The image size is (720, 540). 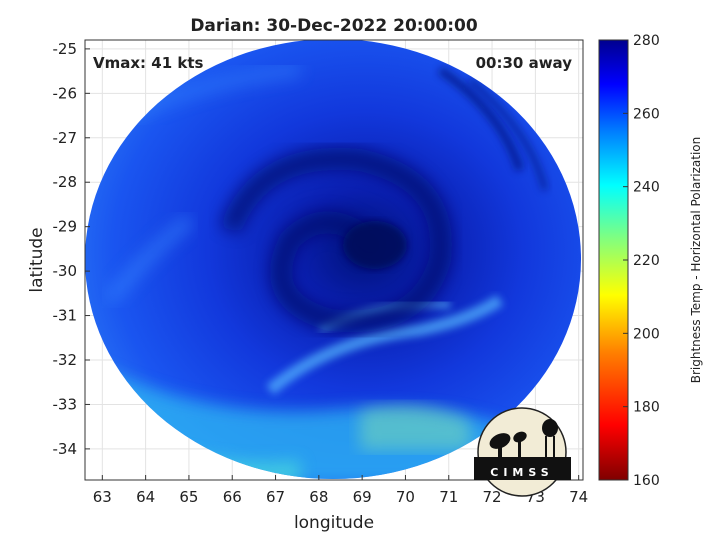 I want to click on x-tick-label: 66, so click(x=232, y=497).